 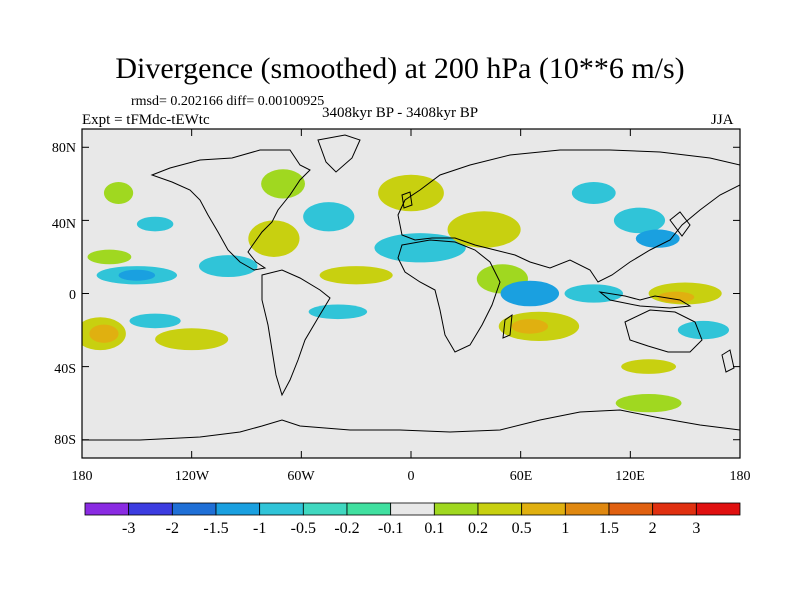 What do you see at coordinates (722, 120) in the screenshot?
I see `season-label: JJA` at bounding box center [722, 120].